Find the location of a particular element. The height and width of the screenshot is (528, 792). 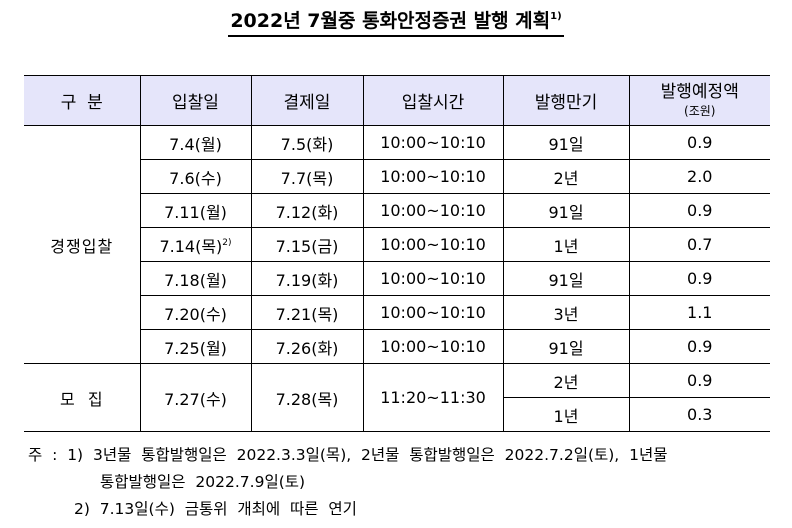

header-settlement-date: 결제일 is located at coordinates (307, 100).